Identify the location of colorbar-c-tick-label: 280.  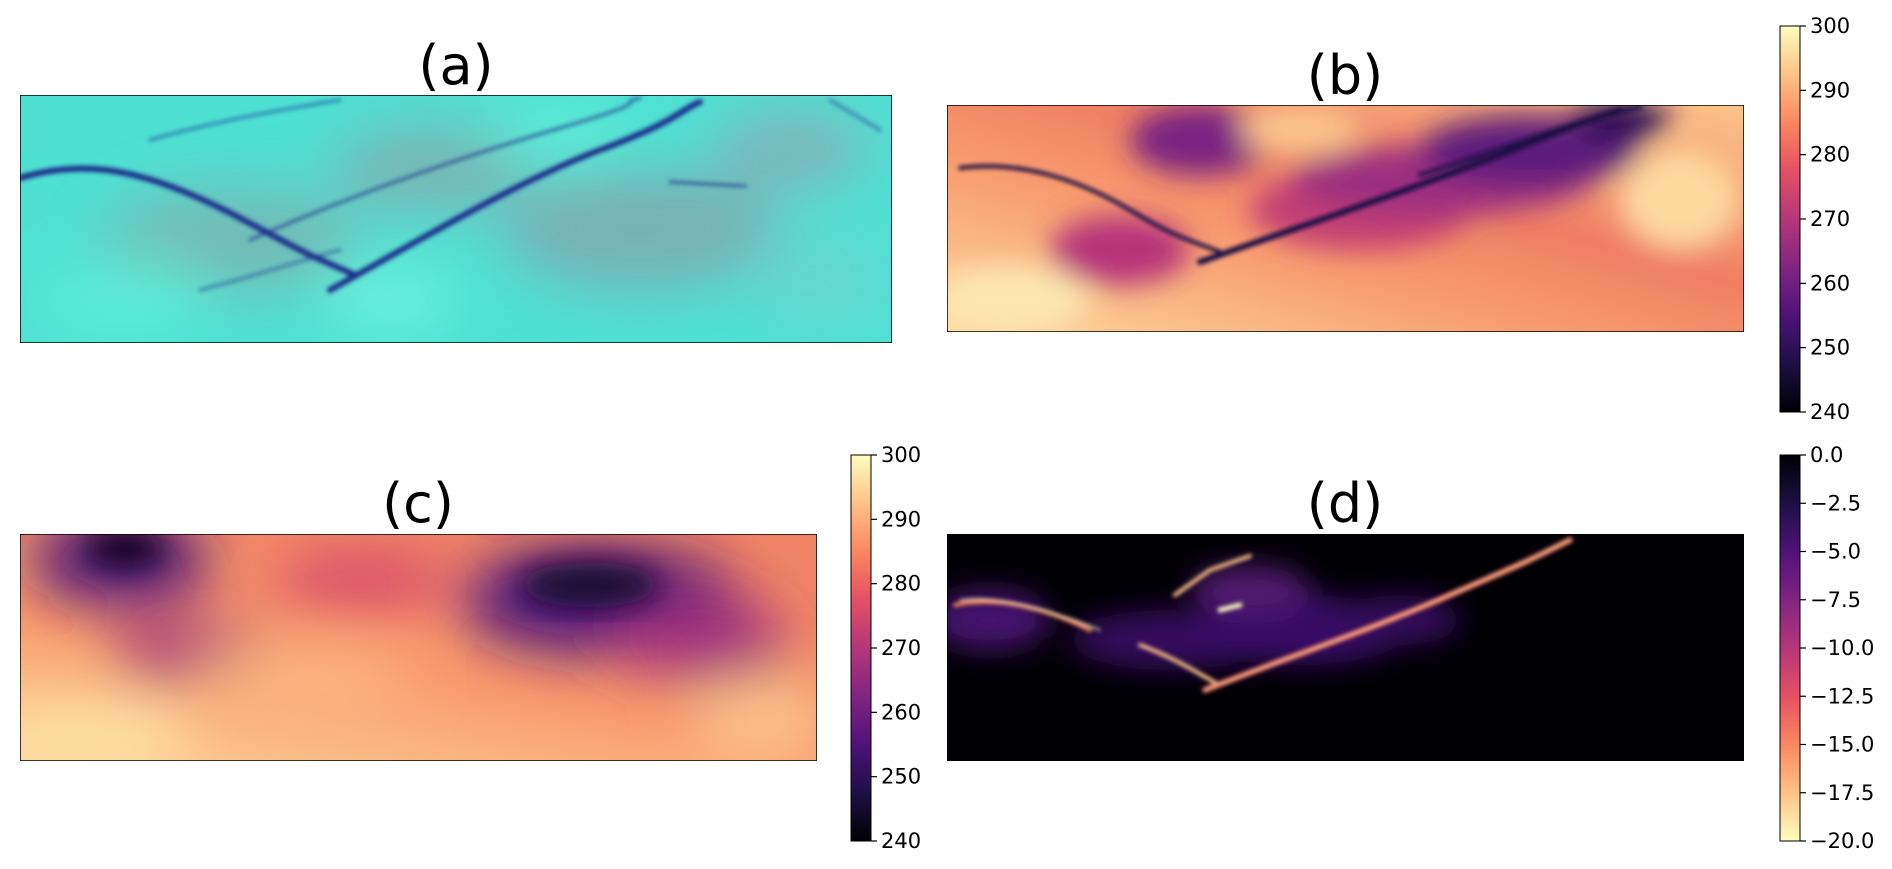
(901, 584).